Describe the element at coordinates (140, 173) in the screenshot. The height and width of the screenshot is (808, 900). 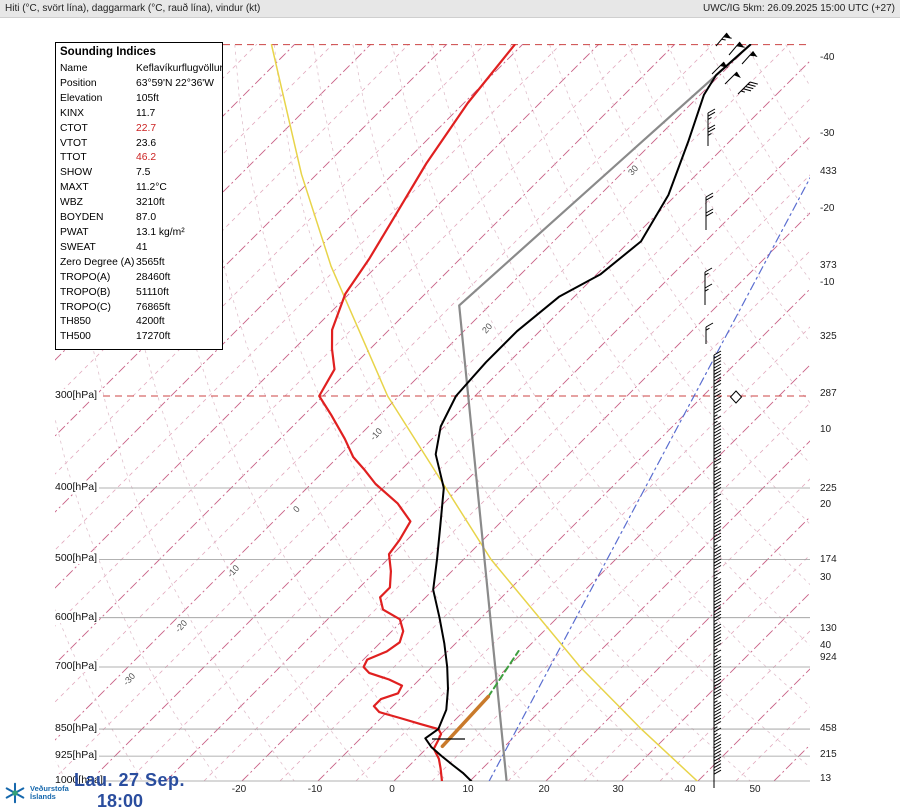
I see `indices-row-show: SHOW 7.5` at that location.